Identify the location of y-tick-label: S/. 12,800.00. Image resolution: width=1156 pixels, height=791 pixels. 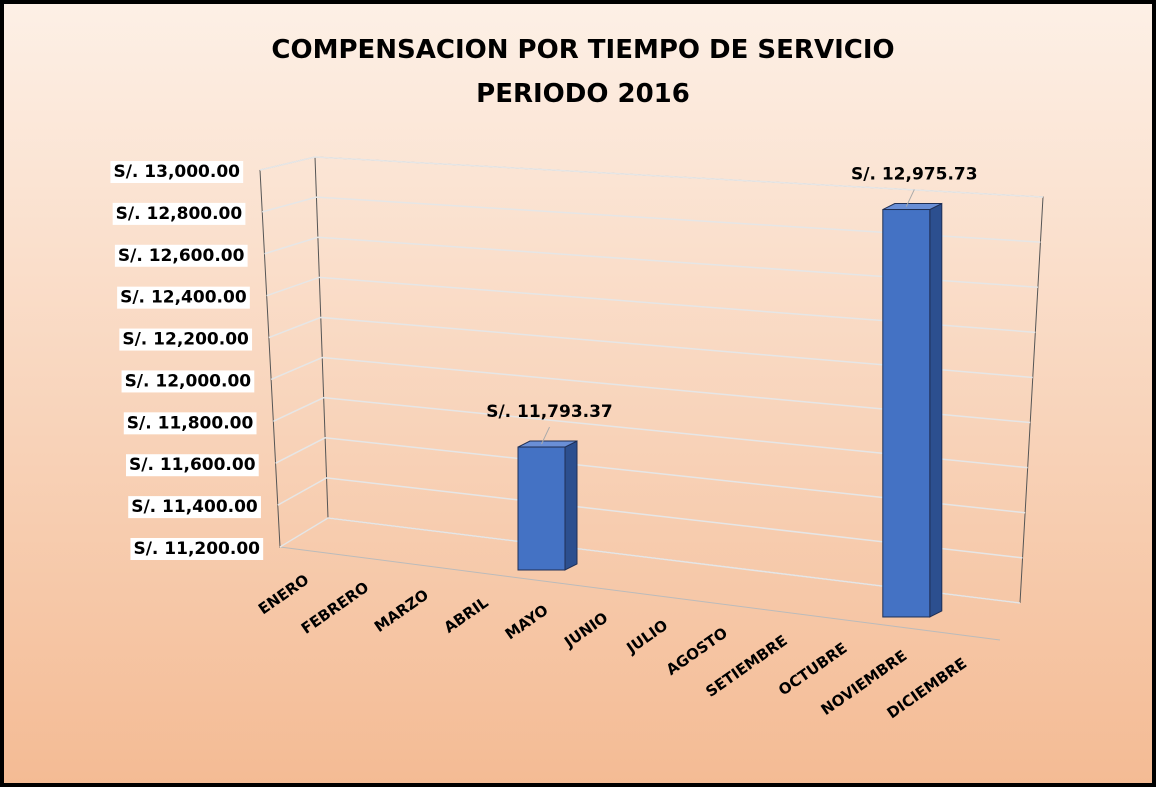
(179, 214).